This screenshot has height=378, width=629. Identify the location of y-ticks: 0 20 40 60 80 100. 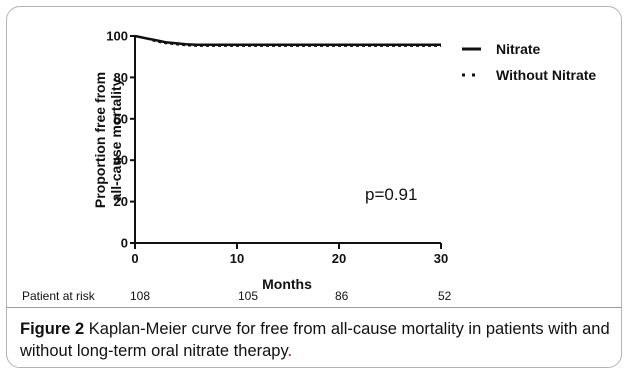
(120, 140).